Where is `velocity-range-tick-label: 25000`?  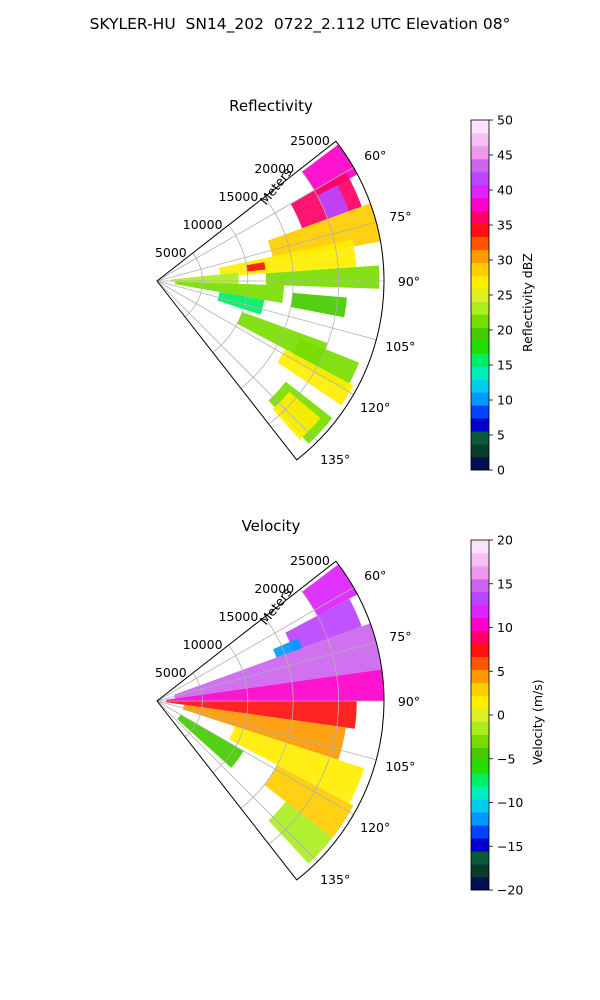 velocity-range-tick-label: 25000 is located at coordinates (310, 560).